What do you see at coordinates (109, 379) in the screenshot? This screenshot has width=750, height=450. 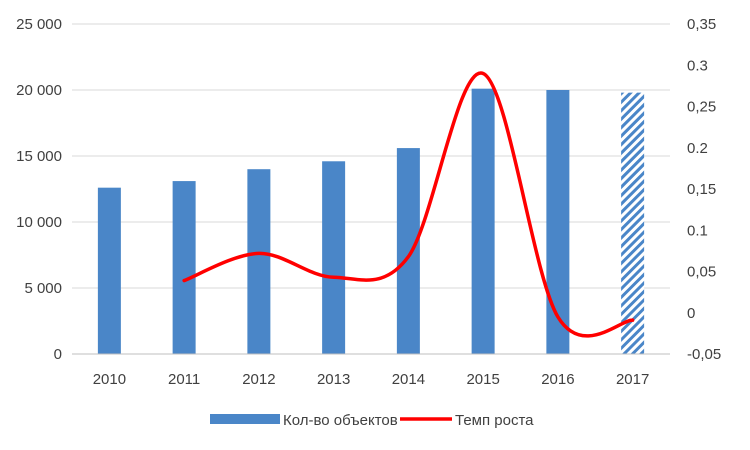 I see `x-tick-label: 2010` at bounding box center [109, 379].